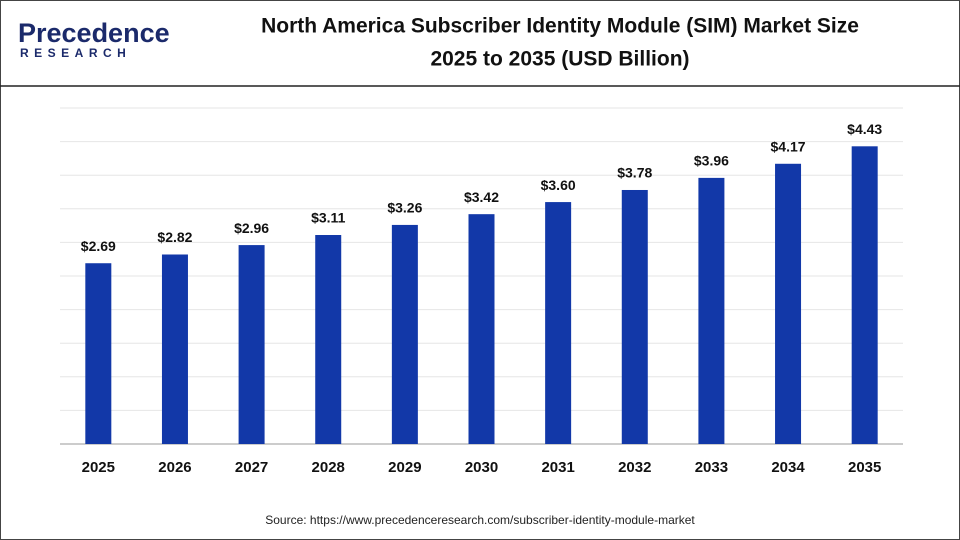 This screenshot has width=960, height=540. I want to click on x-tick-label: 2033, so click(711, 467).